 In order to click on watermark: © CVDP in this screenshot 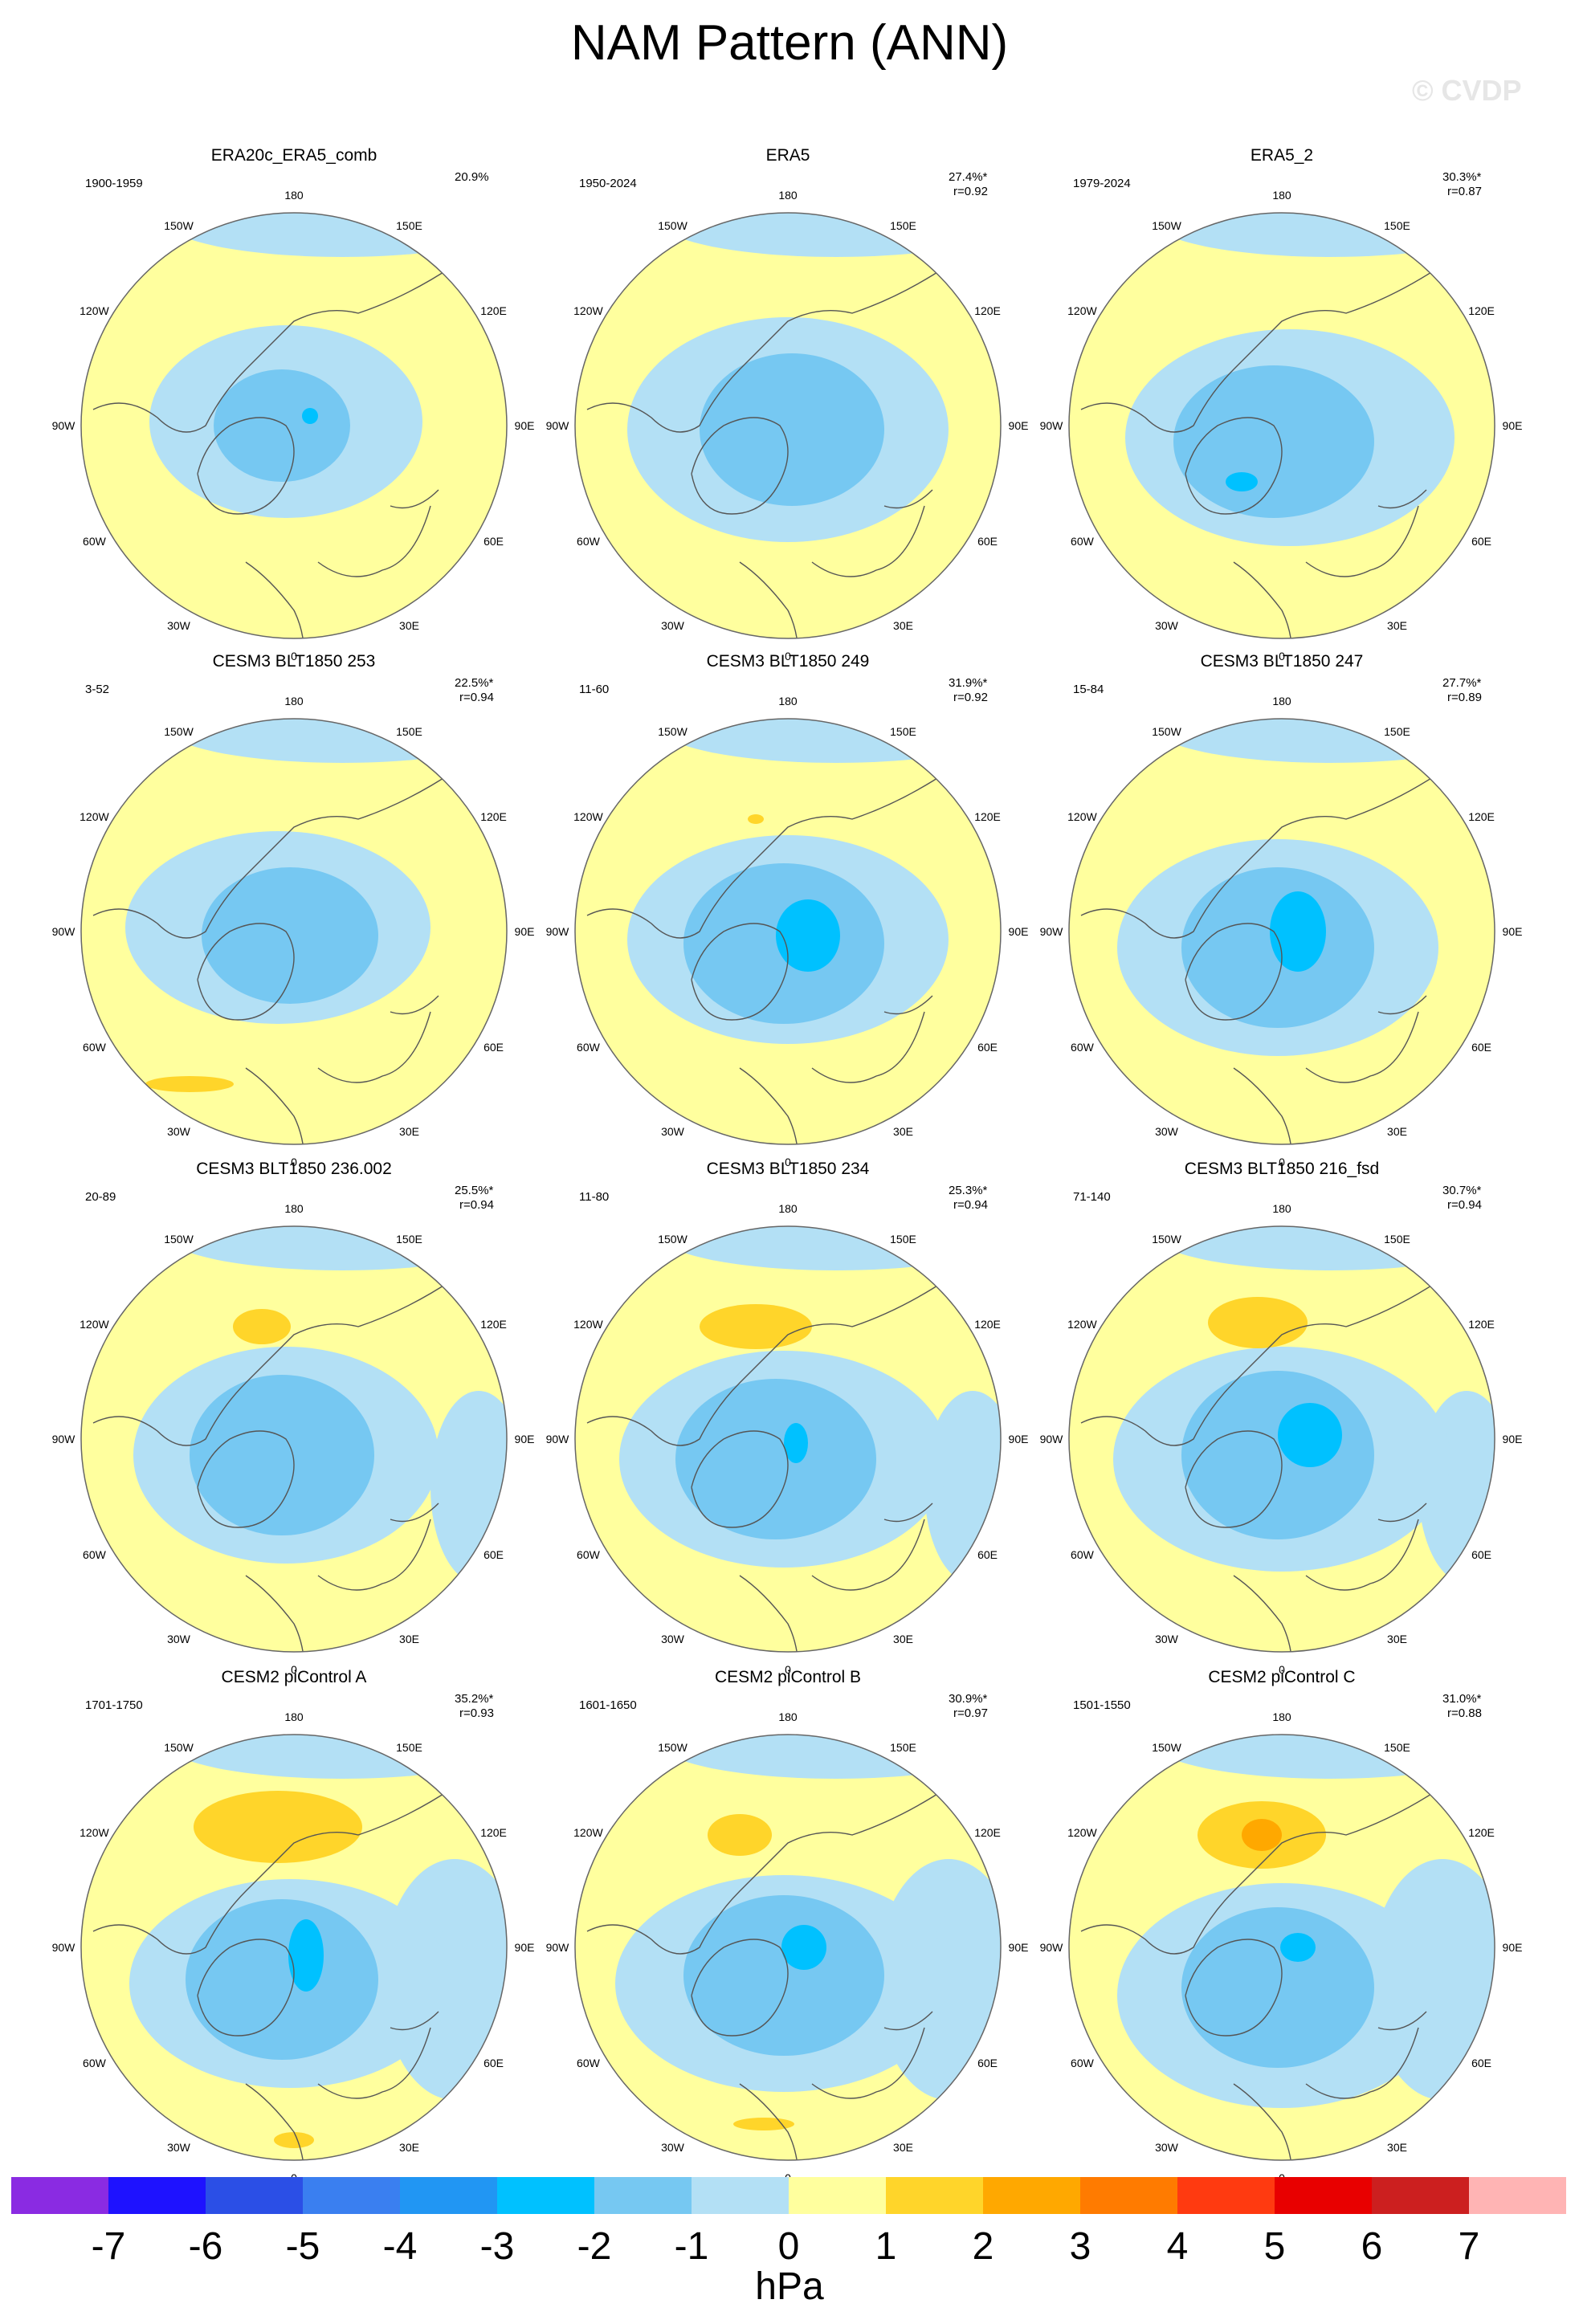, I will do `click(1467, 91)`.